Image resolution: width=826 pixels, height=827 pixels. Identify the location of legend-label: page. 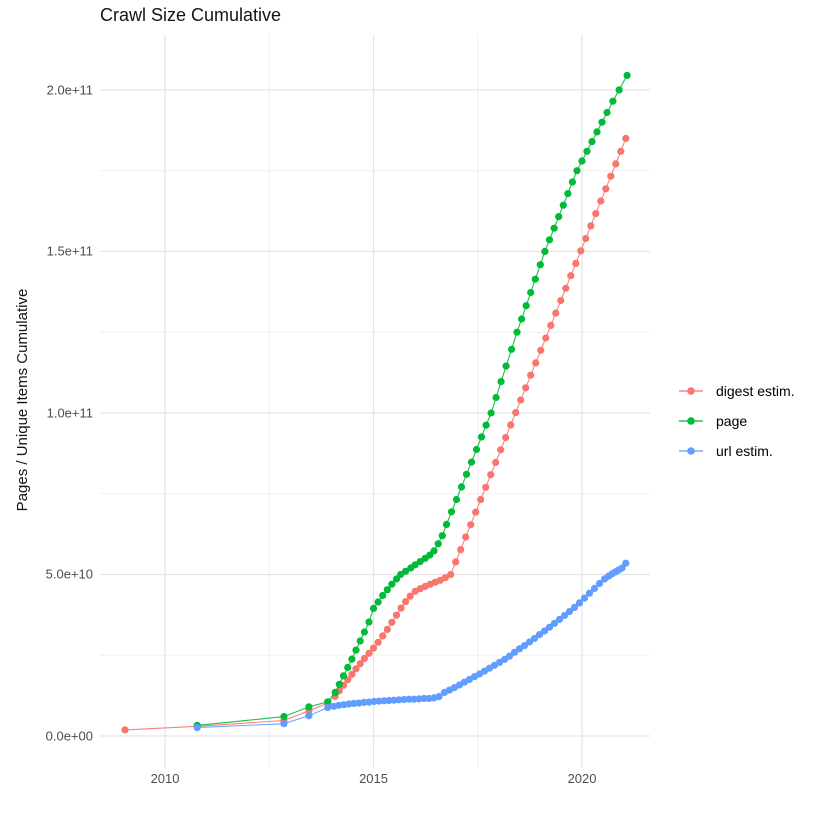
(732, 421).